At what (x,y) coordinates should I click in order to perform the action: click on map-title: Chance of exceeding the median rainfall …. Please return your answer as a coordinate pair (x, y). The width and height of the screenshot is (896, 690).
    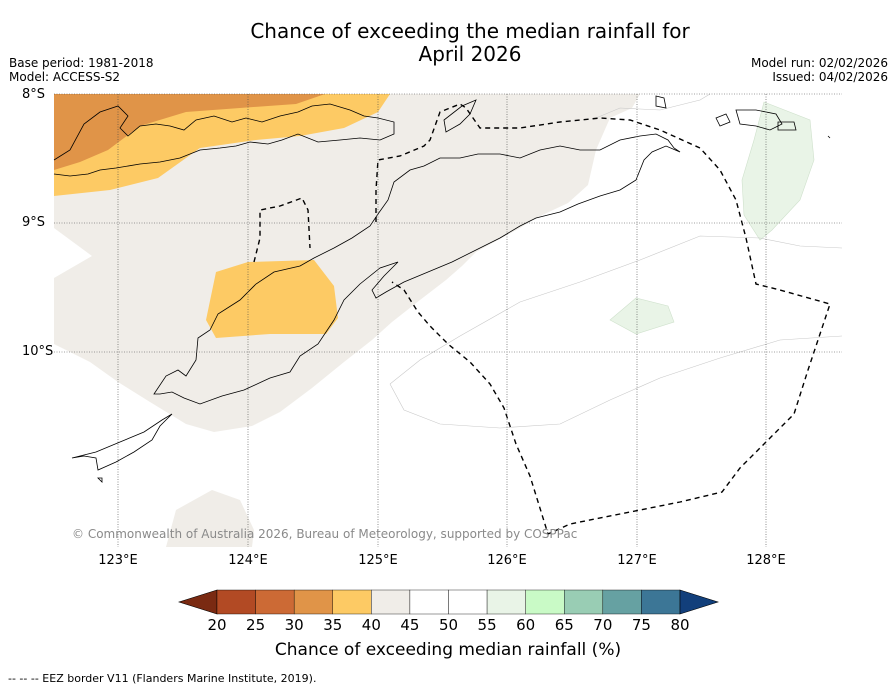
    Looking at the image, I should click on (448, 43).